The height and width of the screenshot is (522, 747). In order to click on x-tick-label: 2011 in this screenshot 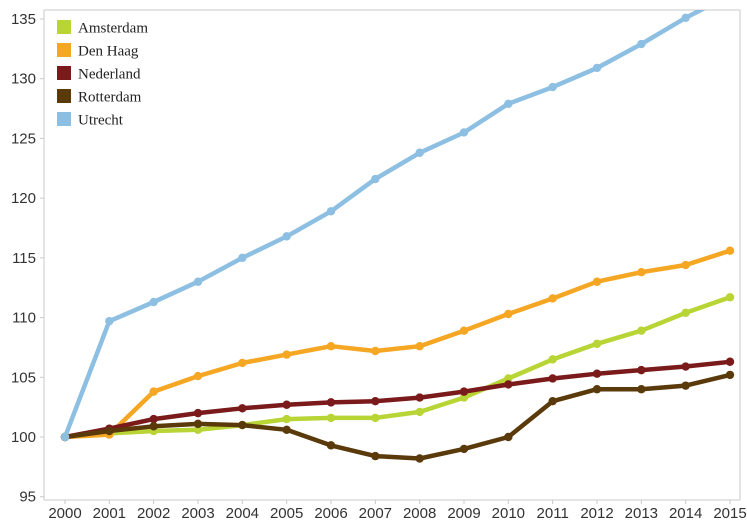, I will do `click(553, 513)`.